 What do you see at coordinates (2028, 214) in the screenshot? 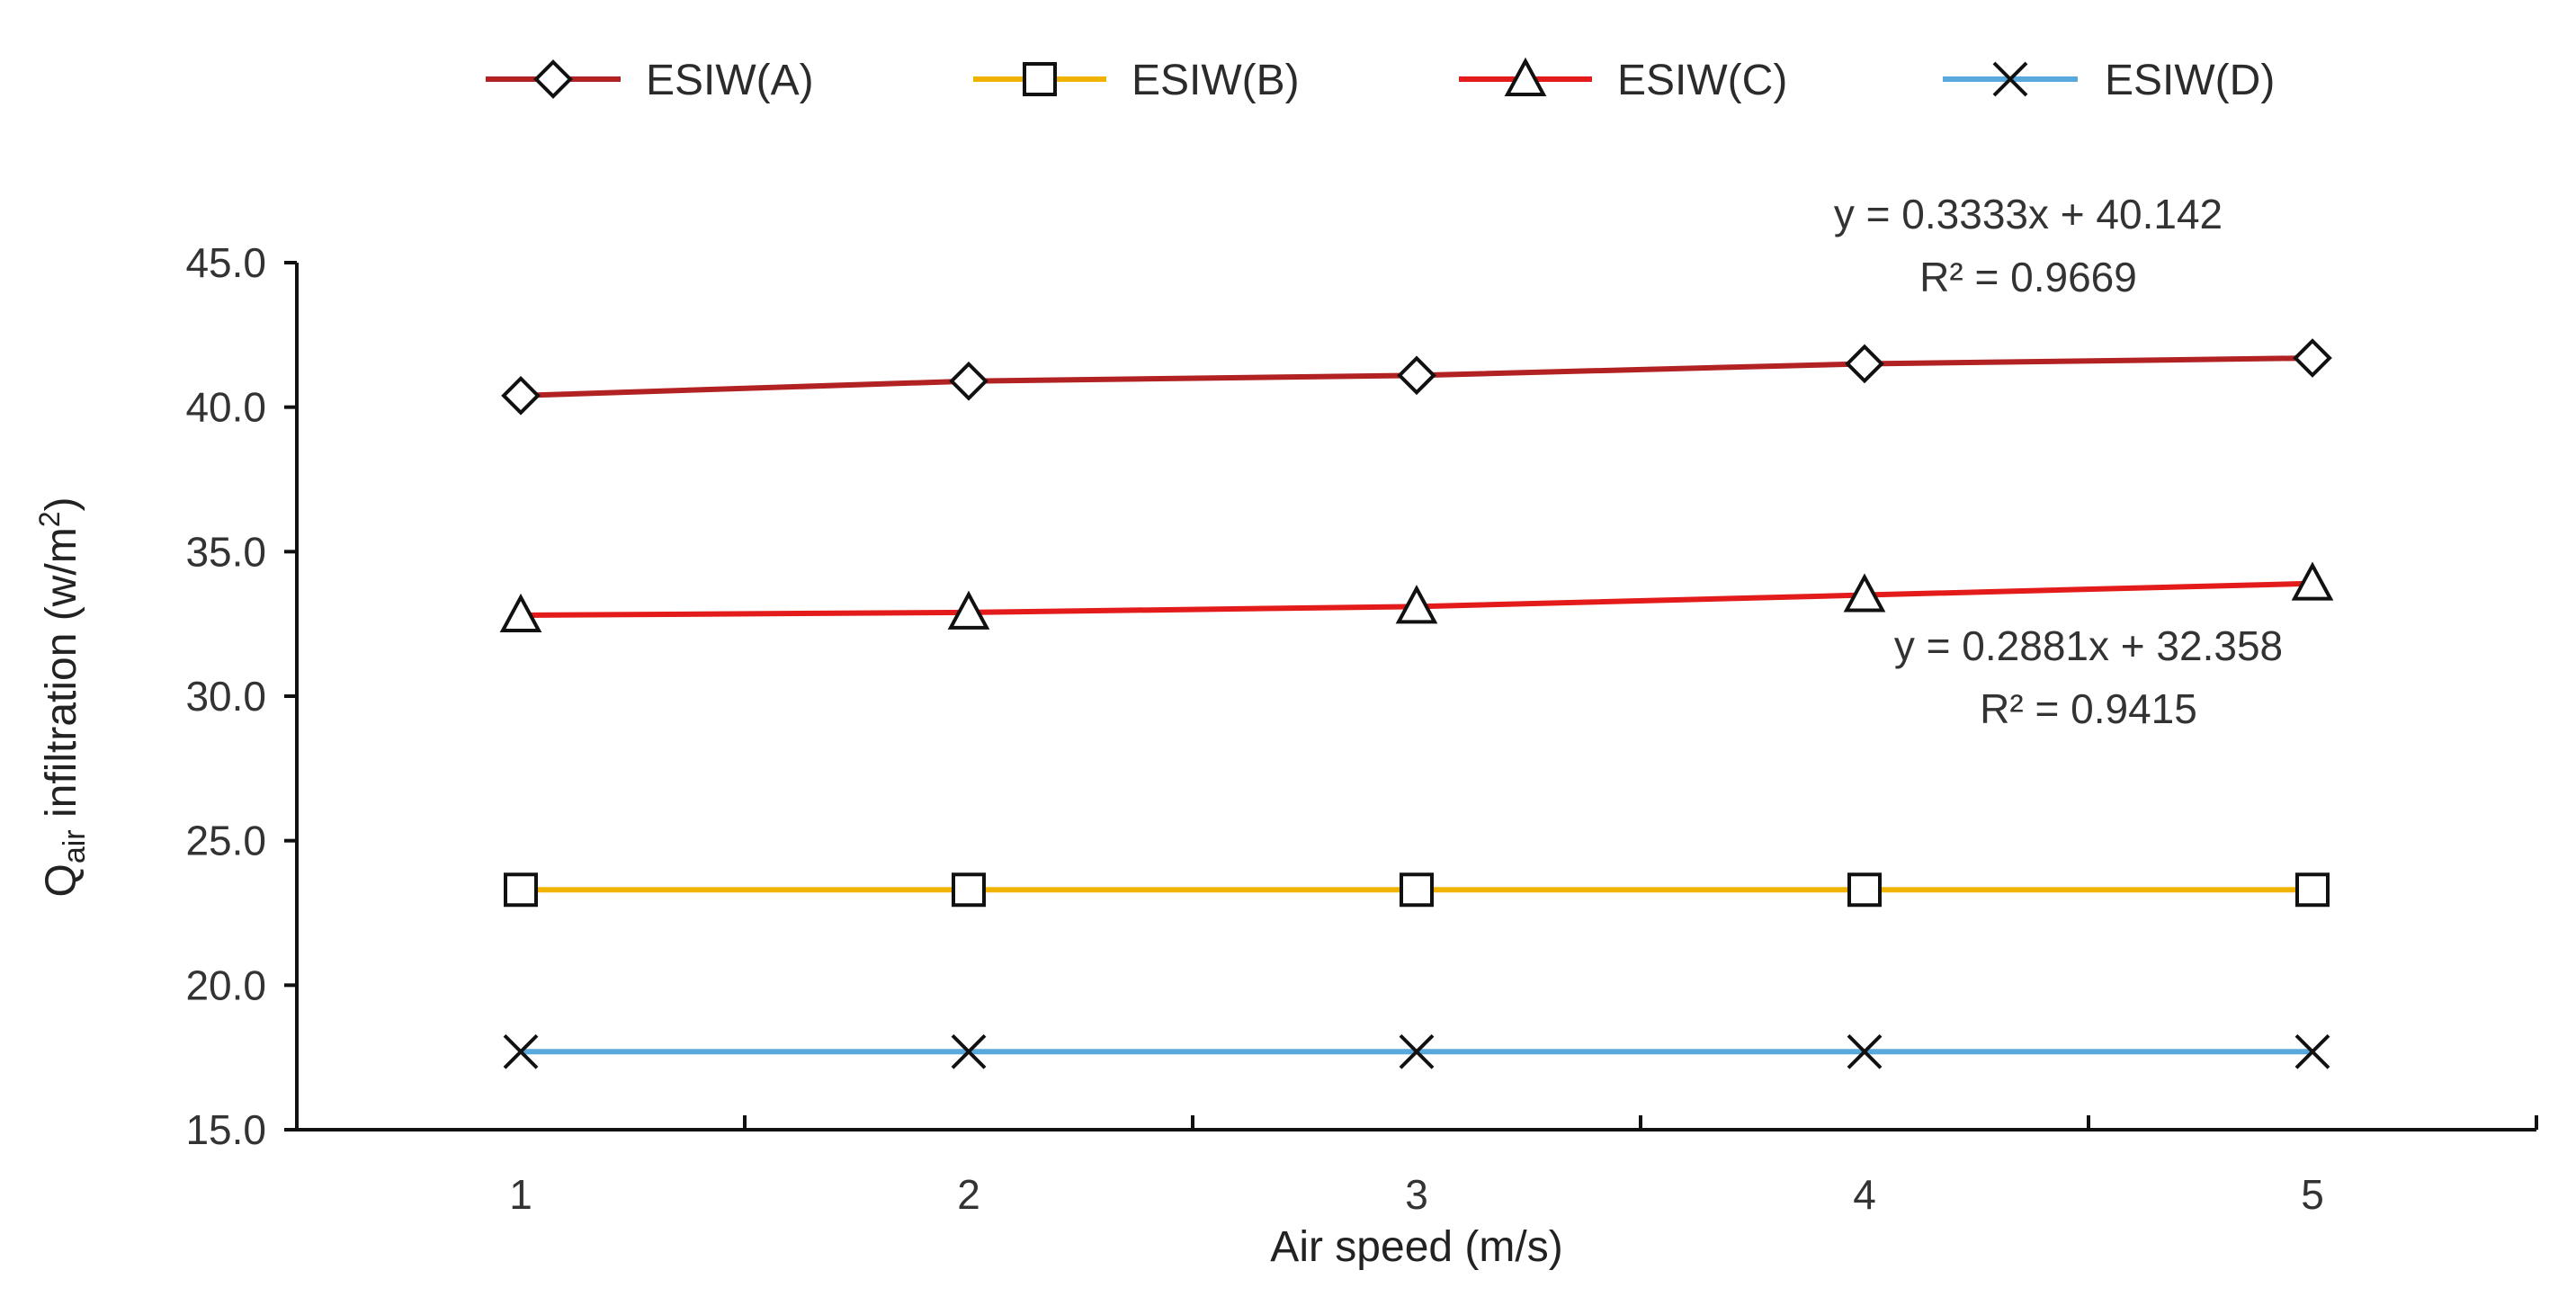
I see `trendline-equation-1: y = 0.3333x + 40.142` at bounding box center [2028, 214].